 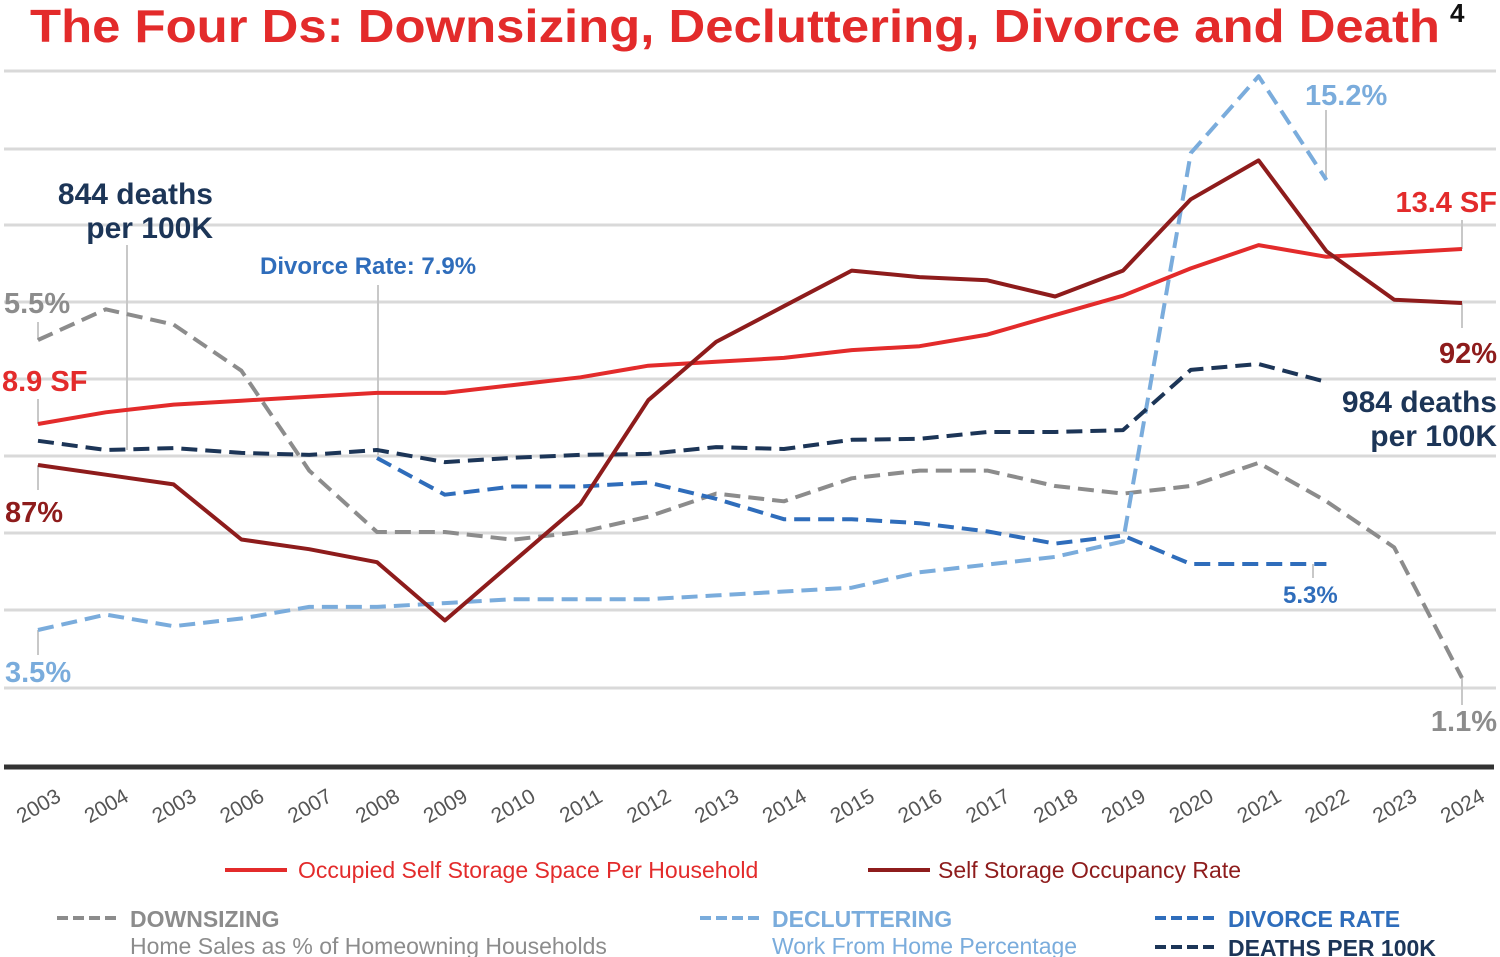 I want to click on legend-item-divorce: DIVORCE RATE, so click(x=1277, y=919).